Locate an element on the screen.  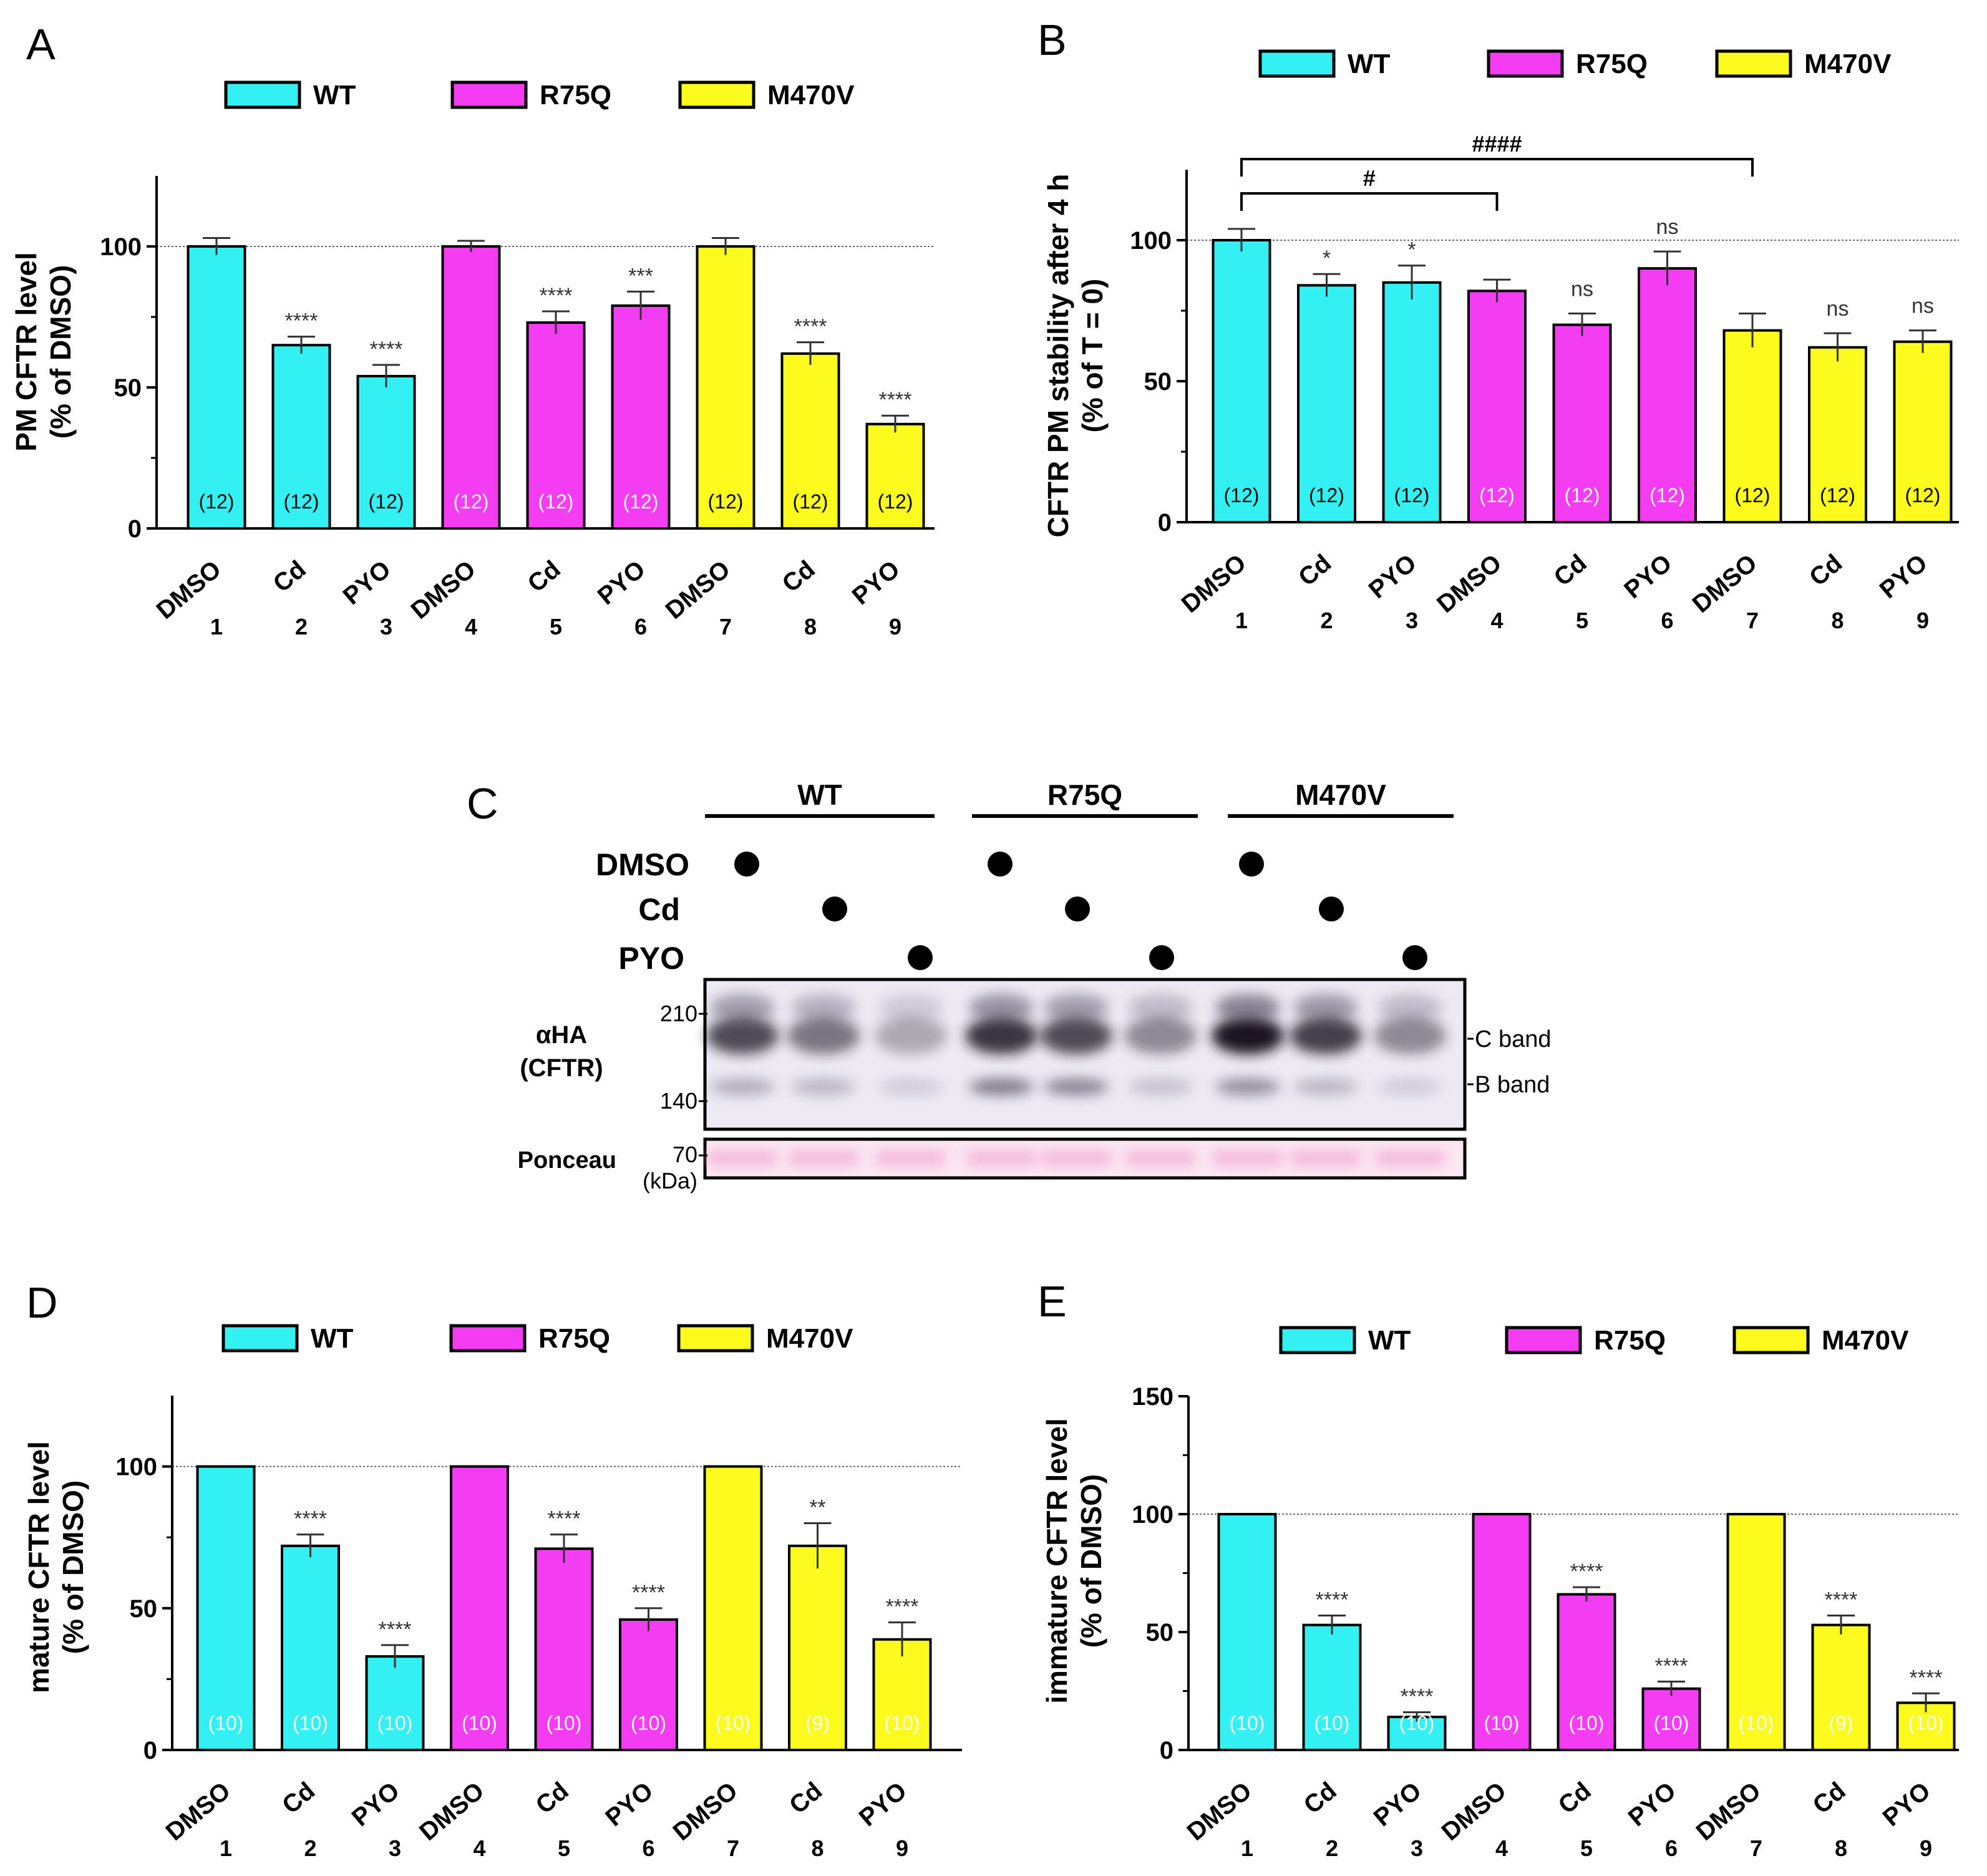
lane-number-8: 8 is located at coordinates (810, 626).